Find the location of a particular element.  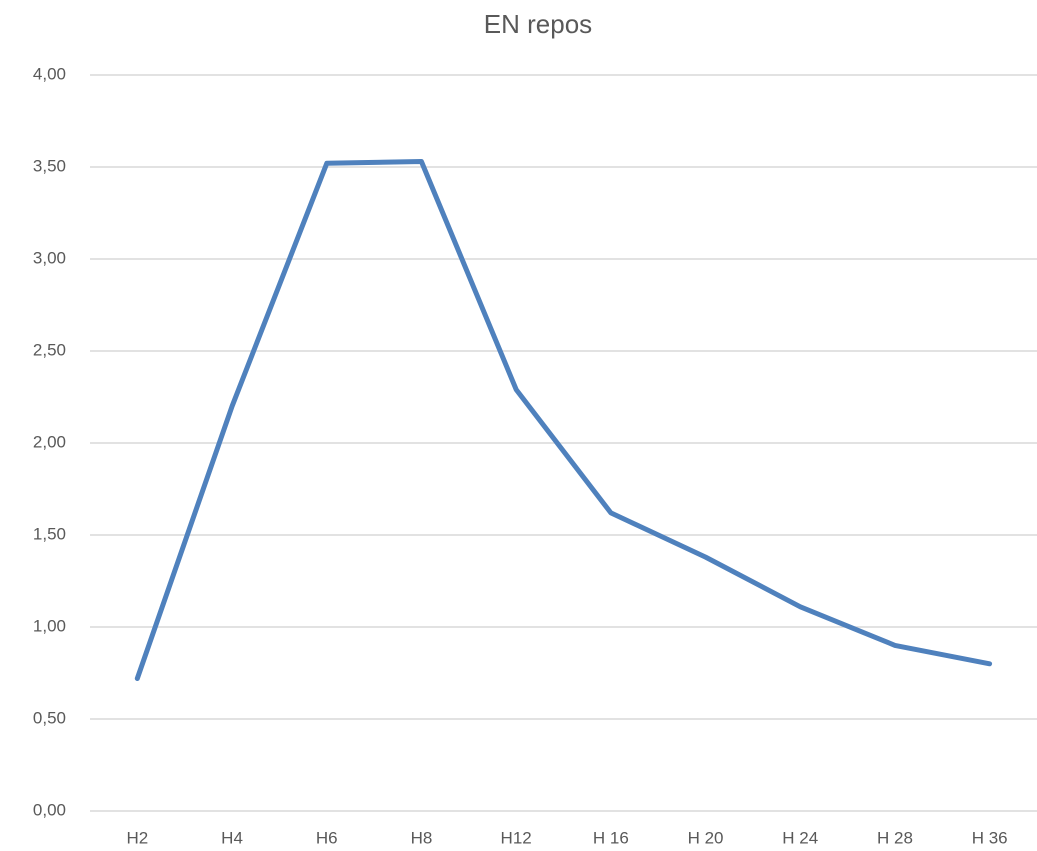

x-tick-label: H12 is located at coordinates (516, 837).